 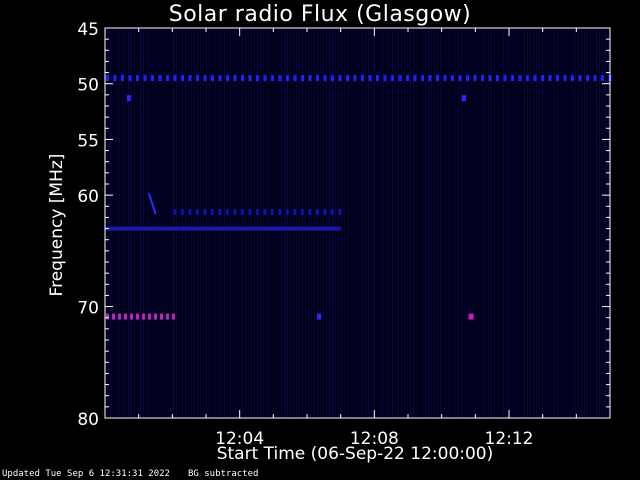 I want to click on y-axis-label: Frequency [MHz], so click(x=57, y=225).